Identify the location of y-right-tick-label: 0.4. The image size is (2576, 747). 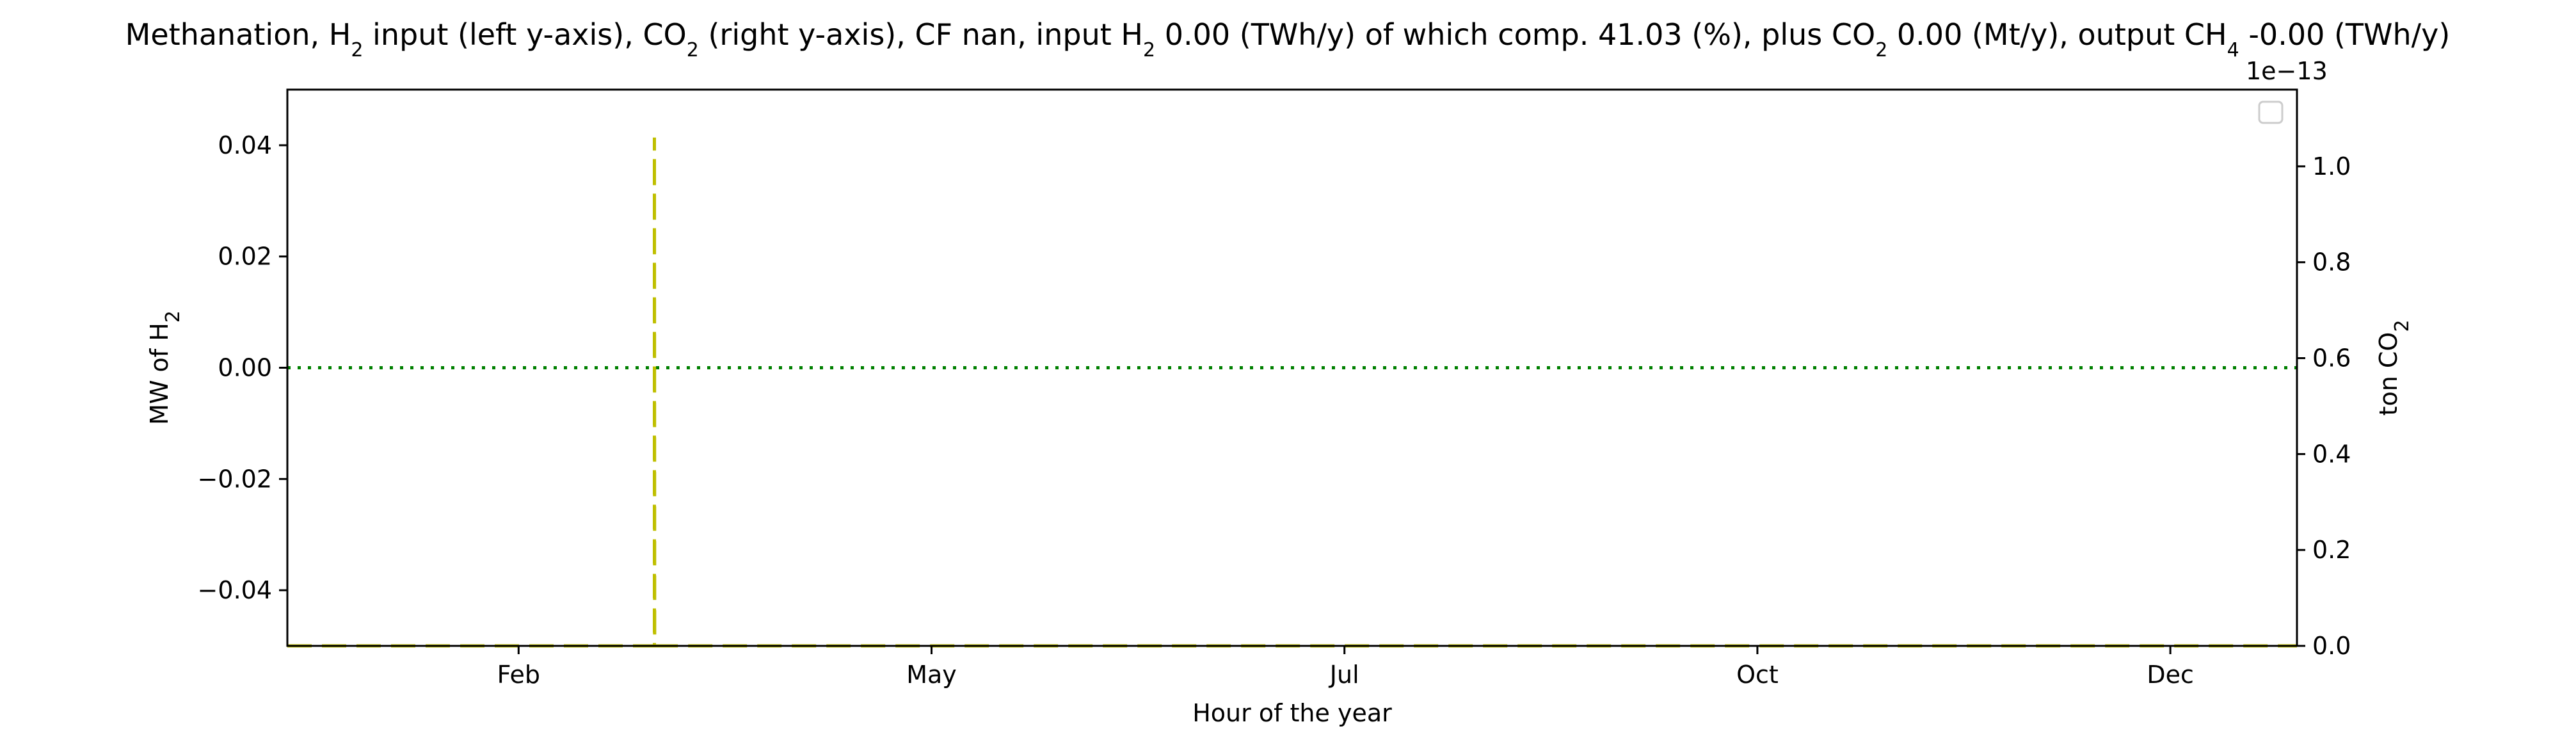
(2331, 454).